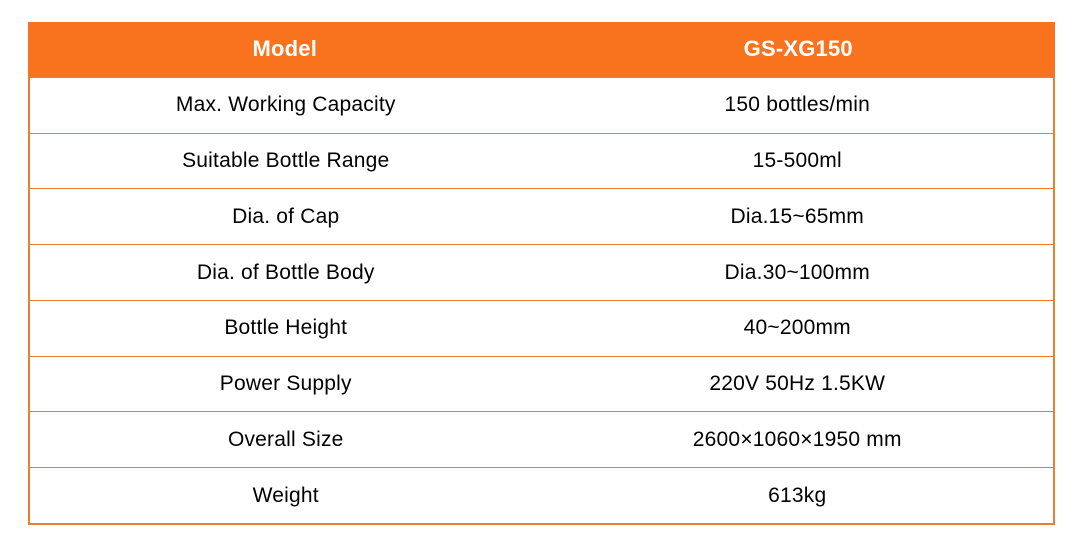 The width and height of the screenshot is (1083, 552). What do you see at coordinates (541, 495) in the screenshot?
I see `table-row-weight: Weight 613kg` at bounding box center [541, 495].